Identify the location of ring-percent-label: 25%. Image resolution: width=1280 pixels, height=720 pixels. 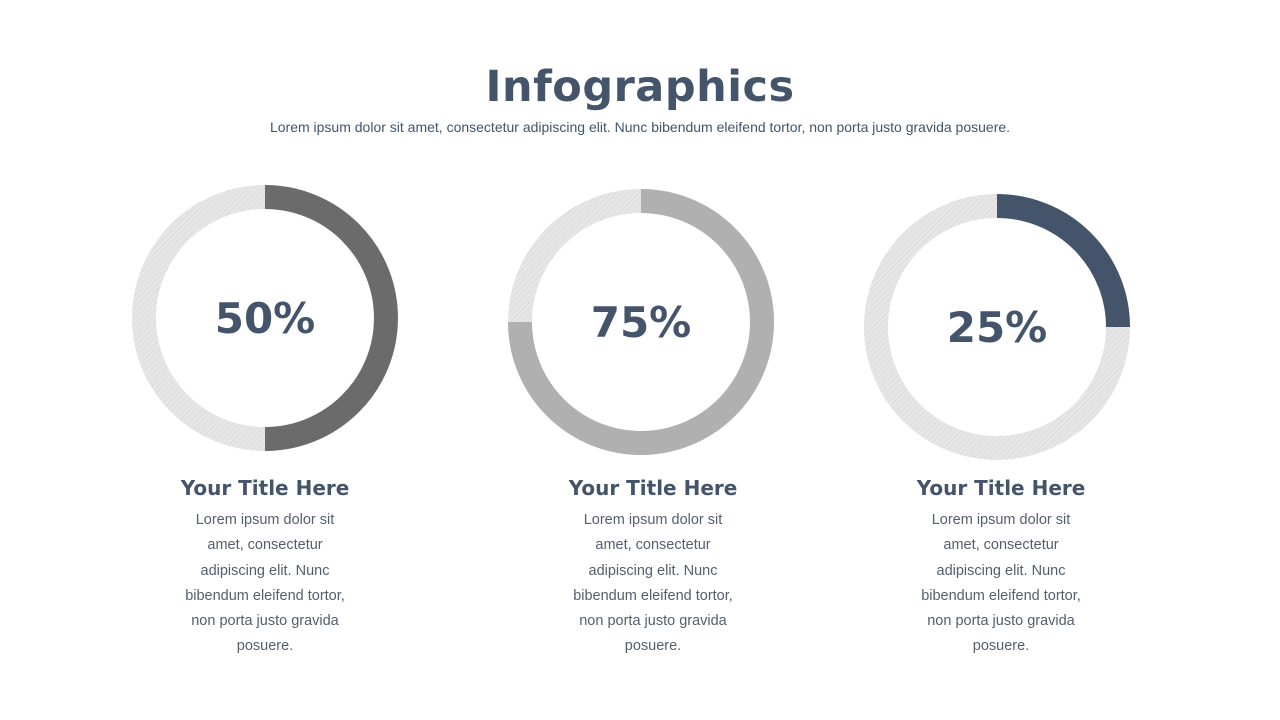
(997, 327).